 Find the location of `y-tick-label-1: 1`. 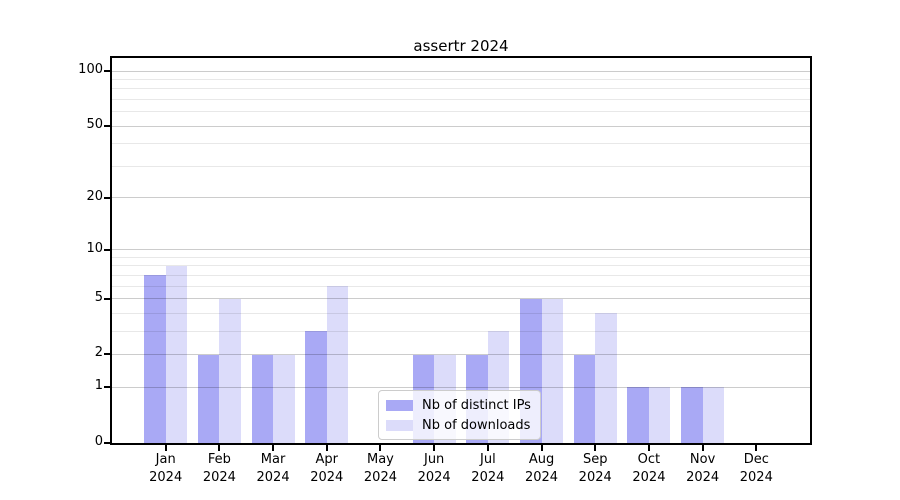

y-tick-label-1: 1 is located at coordinates (98, 386).